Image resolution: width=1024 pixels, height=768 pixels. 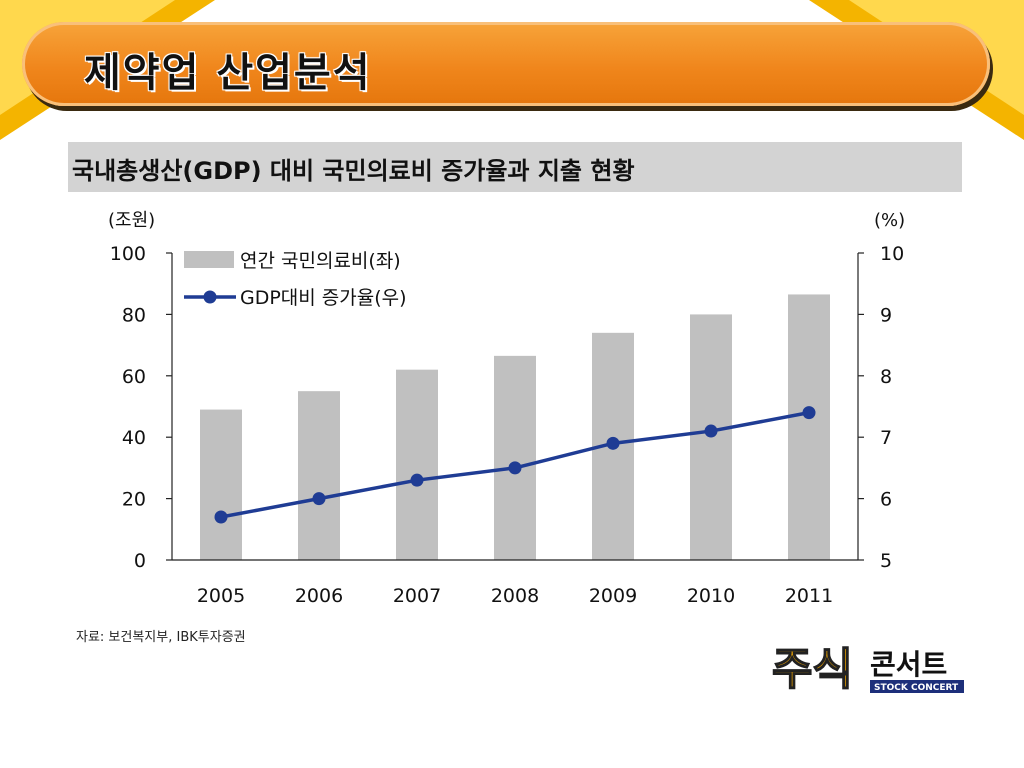 I want to click on growth-rate-point-2005, so click(x=221, y=517).